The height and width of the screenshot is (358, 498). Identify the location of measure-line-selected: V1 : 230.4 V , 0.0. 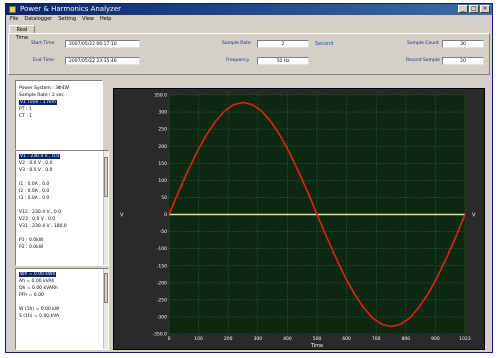
(40, 156).